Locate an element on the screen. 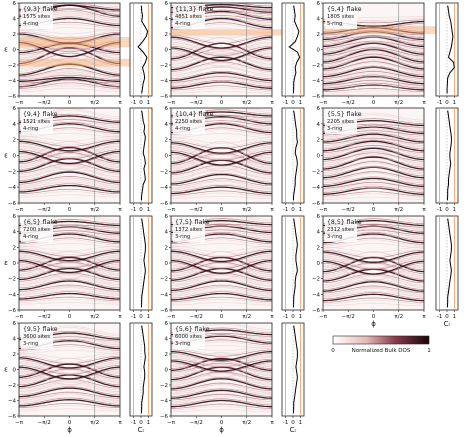  panel-sites: 1575 sites is located at coordinates (36, 17).